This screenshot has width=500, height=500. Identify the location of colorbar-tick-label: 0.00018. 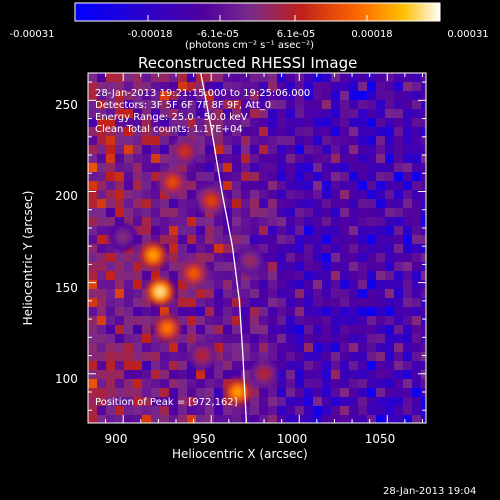
(372, 34).